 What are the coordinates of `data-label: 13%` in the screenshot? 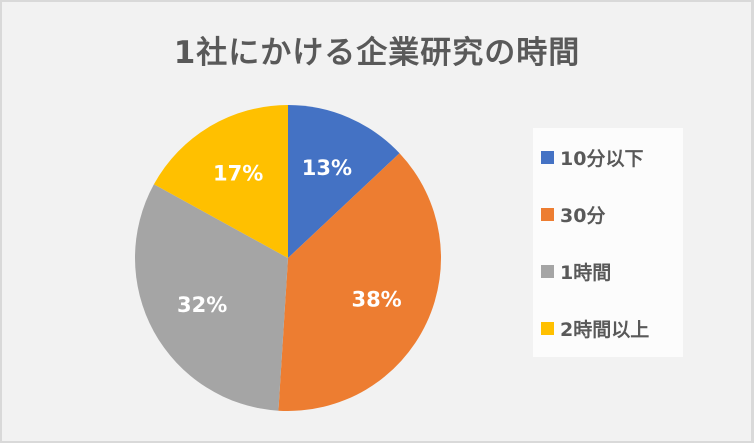 It's located at (327, 168).